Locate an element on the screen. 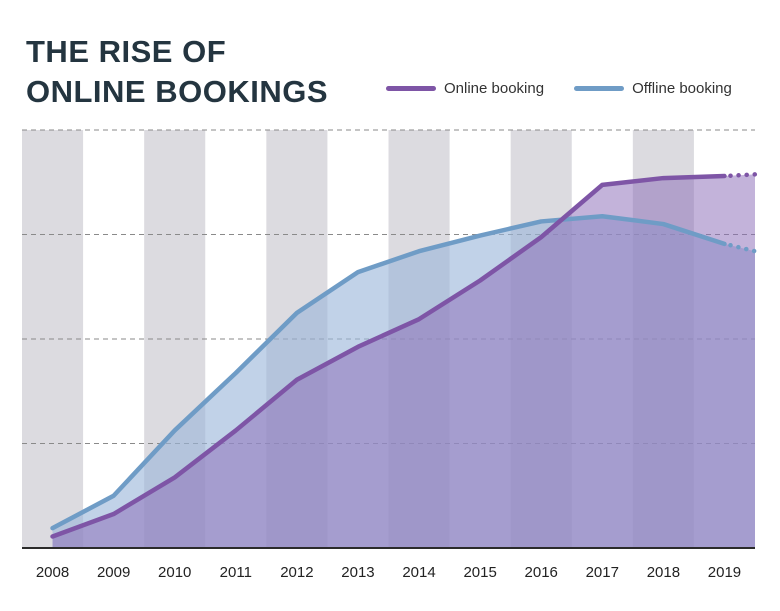 The image size is (780, 611). chart-title-line-1: THE RISE OF is located at coordinates (126, 51).